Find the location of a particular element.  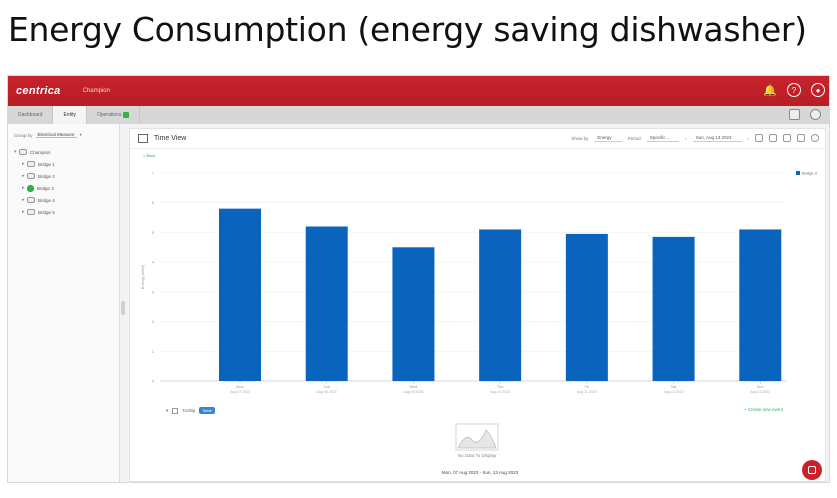

no-data-chart-icon is located at coordinates (477, 437).